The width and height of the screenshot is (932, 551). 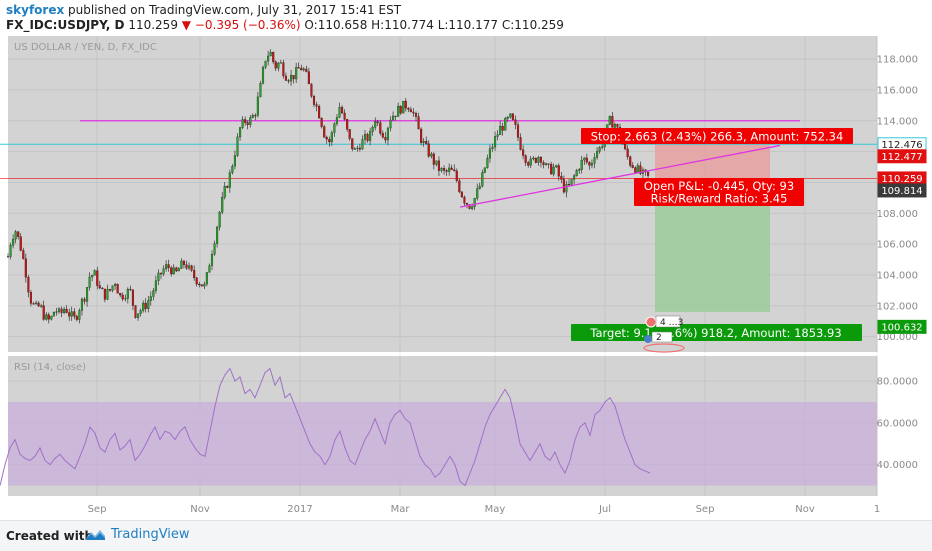 I want to click on tradingview-brand: TradingView, so click(x=137, y=534).